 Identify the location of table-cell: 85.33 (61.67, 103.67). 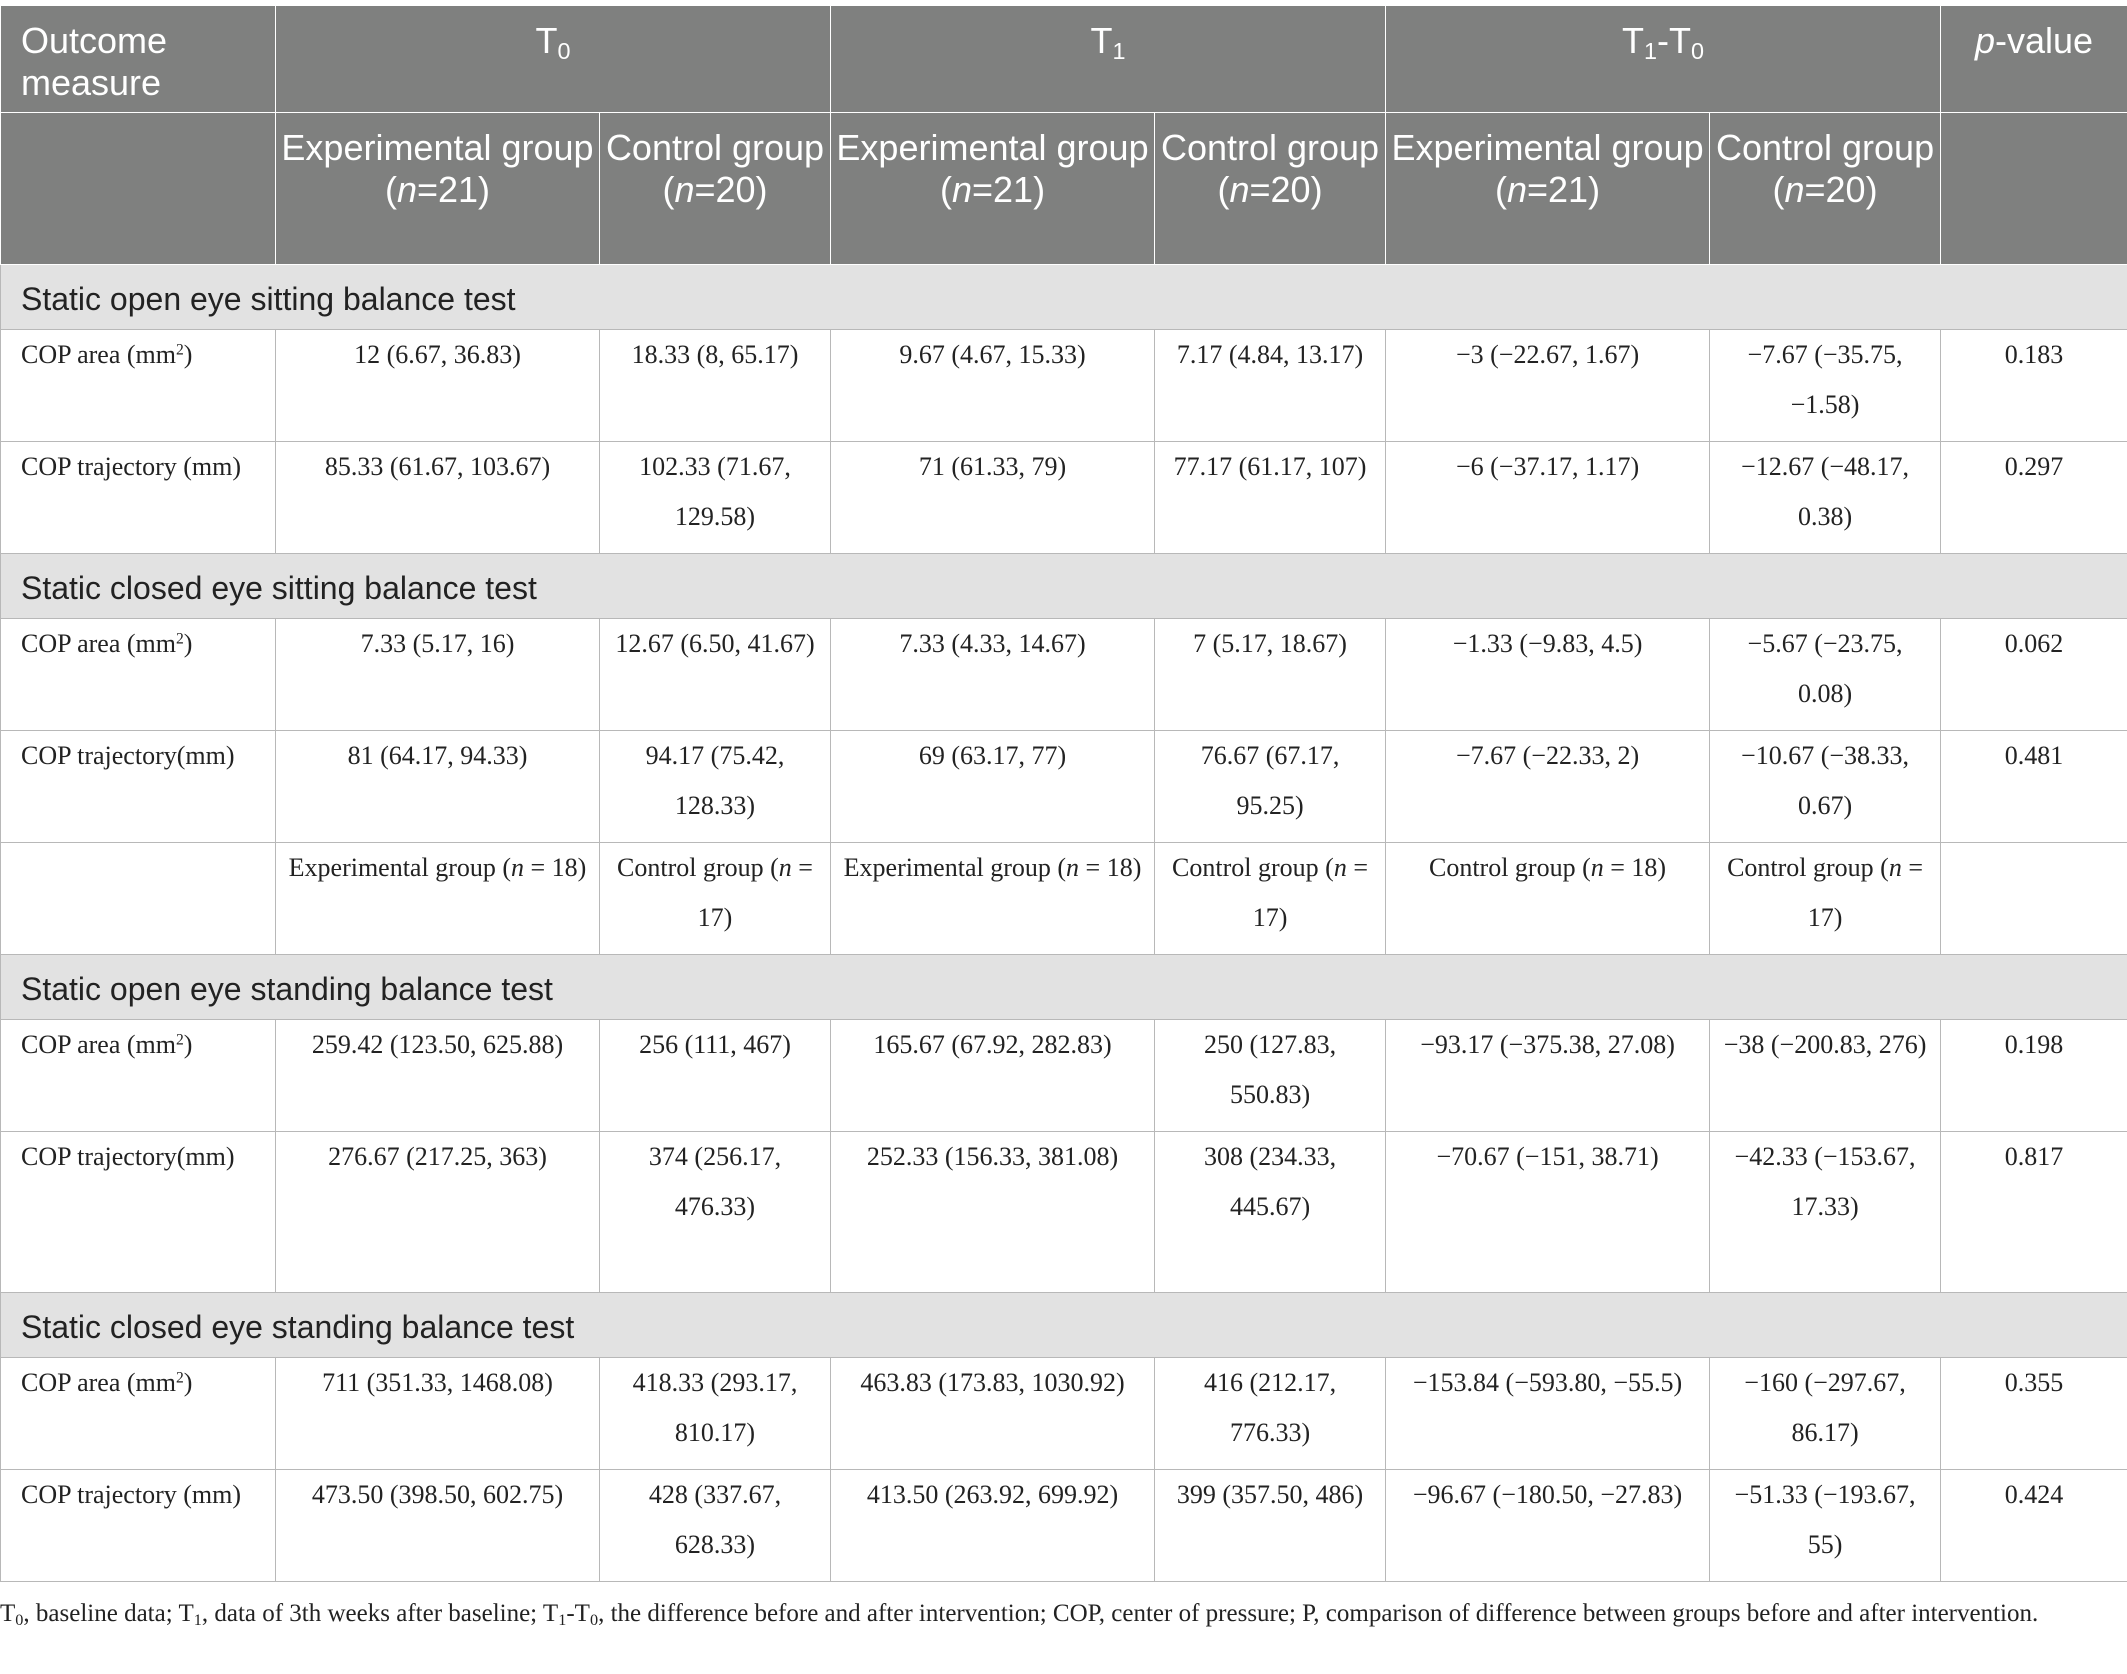
(437, 497).